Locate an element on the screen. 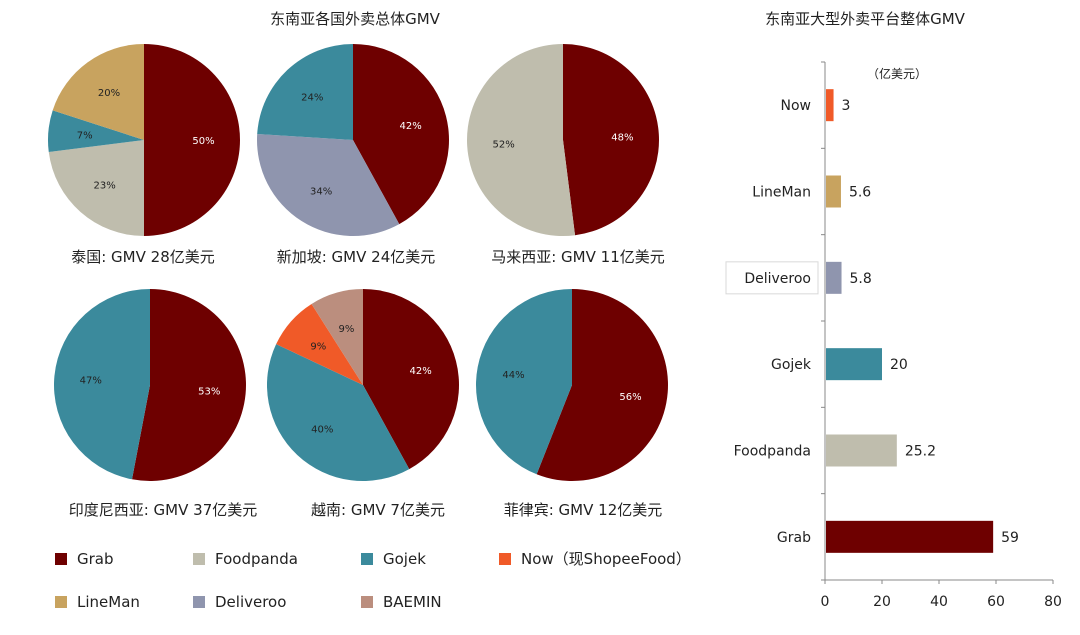 The height and width of the screenshot is (635, 1080). category-label: Gojek is located at coordinates (791, 365).